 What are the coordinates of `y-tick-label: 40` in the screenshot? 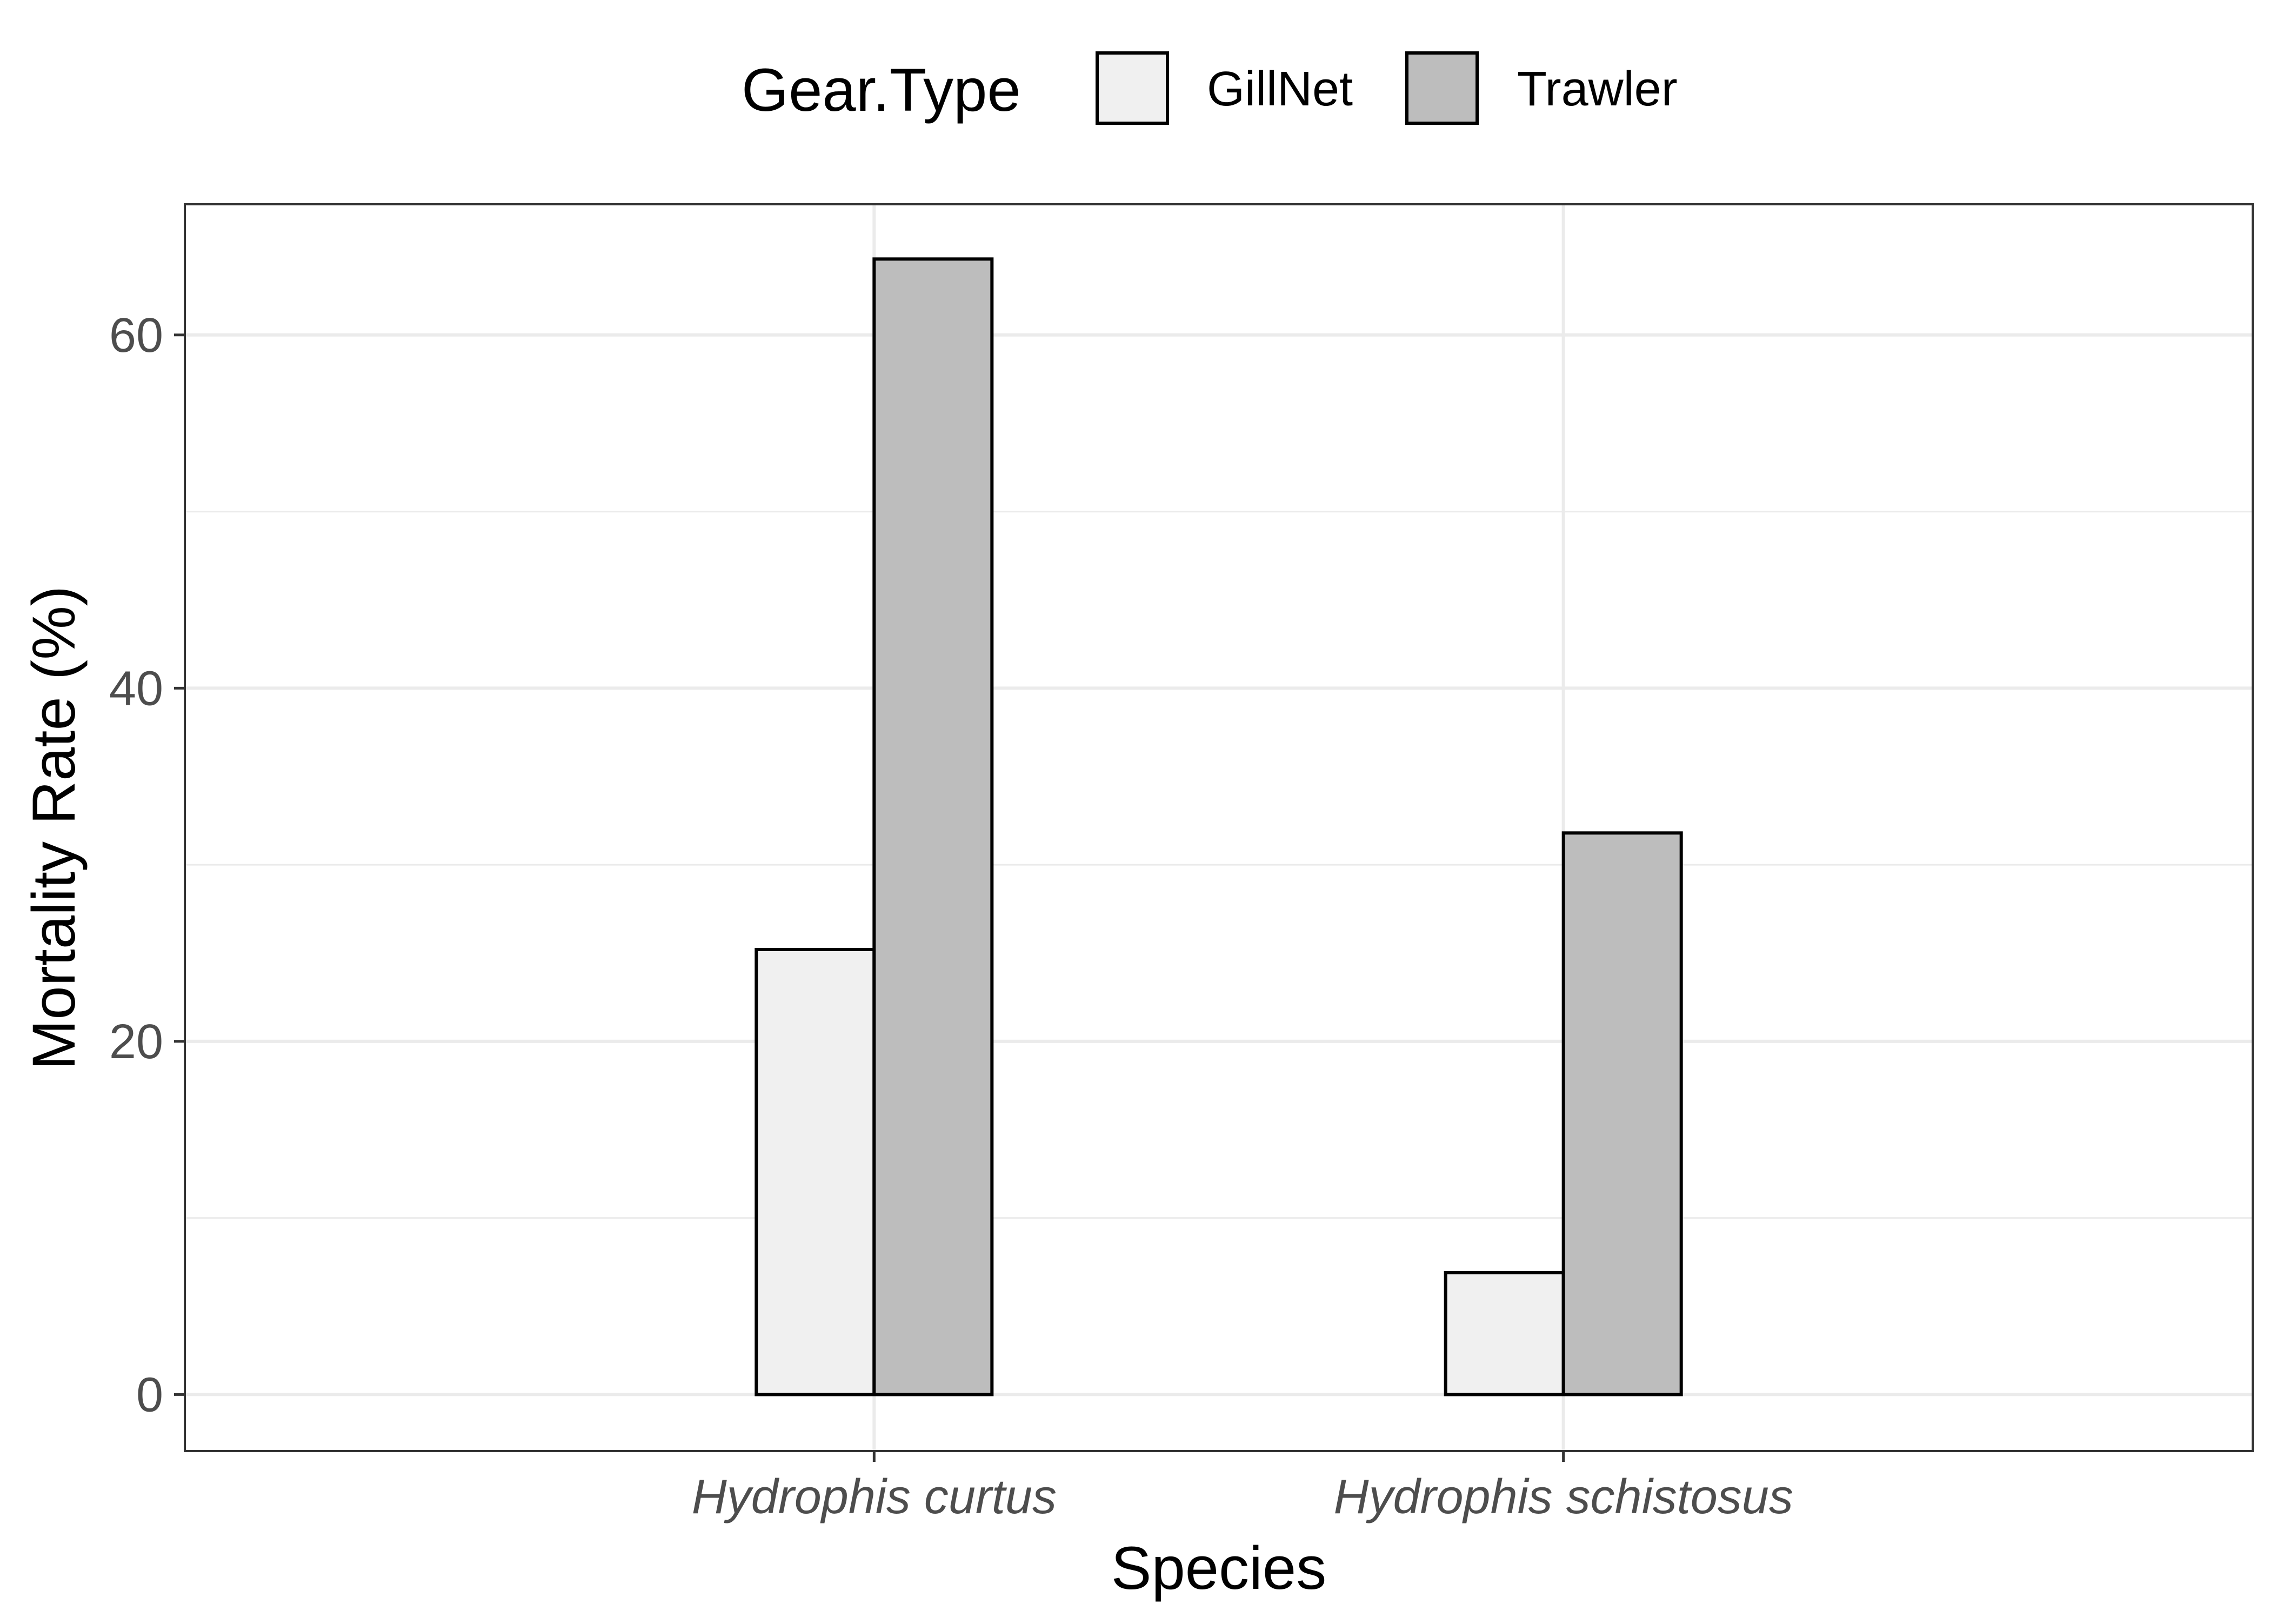 It's located at (136, 689).